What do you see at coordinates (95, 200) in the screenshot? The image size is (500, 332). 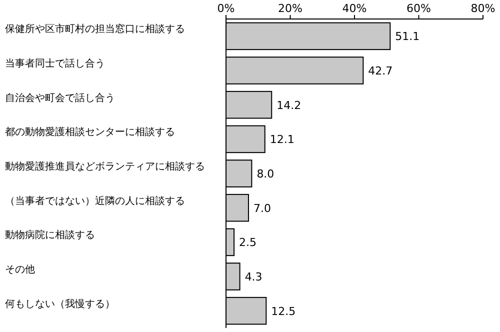 I see `y-tick-label: （当事者ではない）近隣の人に相談する` at bounding box center [95, 200].